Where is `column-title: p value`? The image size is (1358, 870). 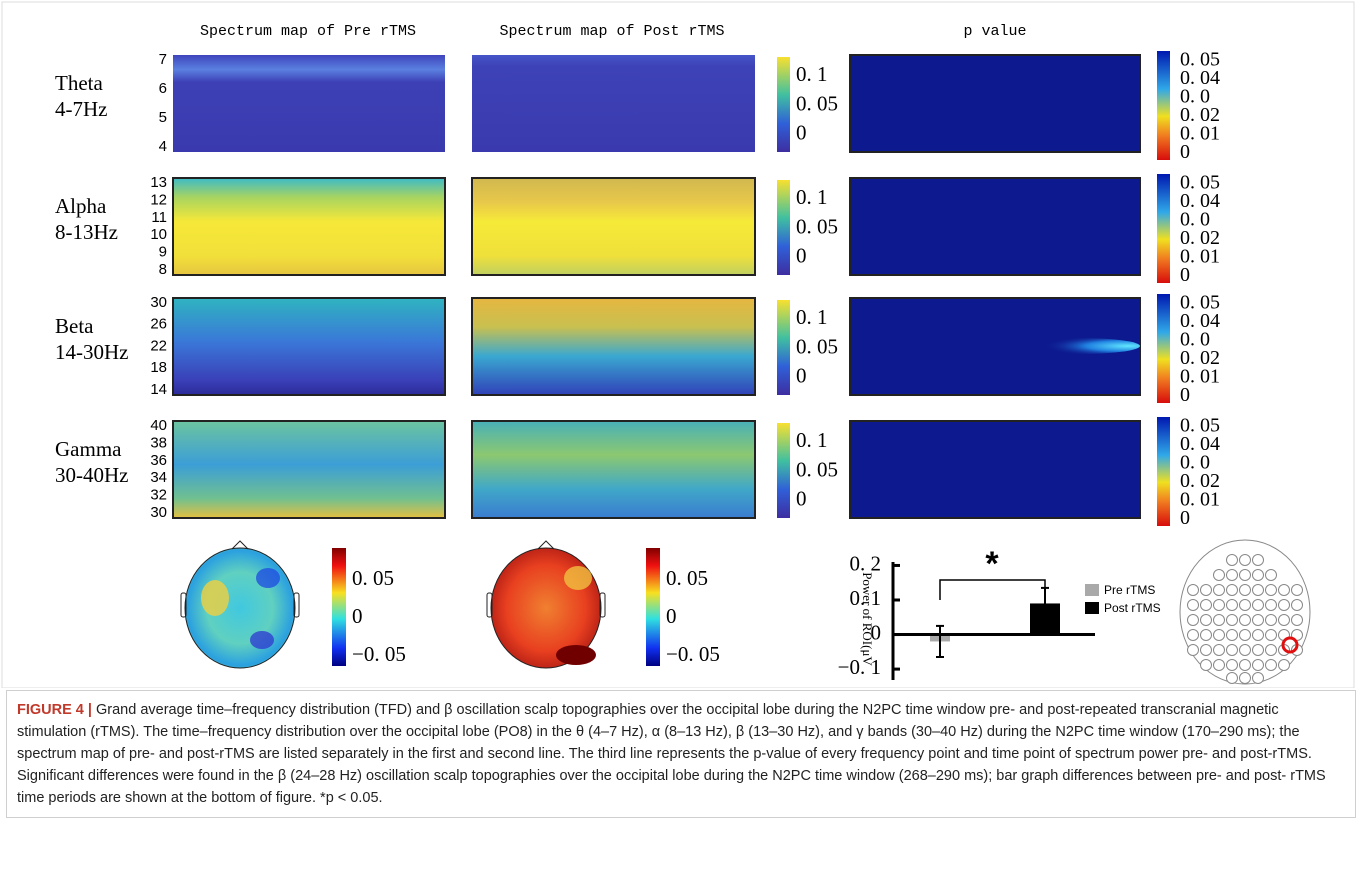
column-title: p value is located at coordinates (994, 31).